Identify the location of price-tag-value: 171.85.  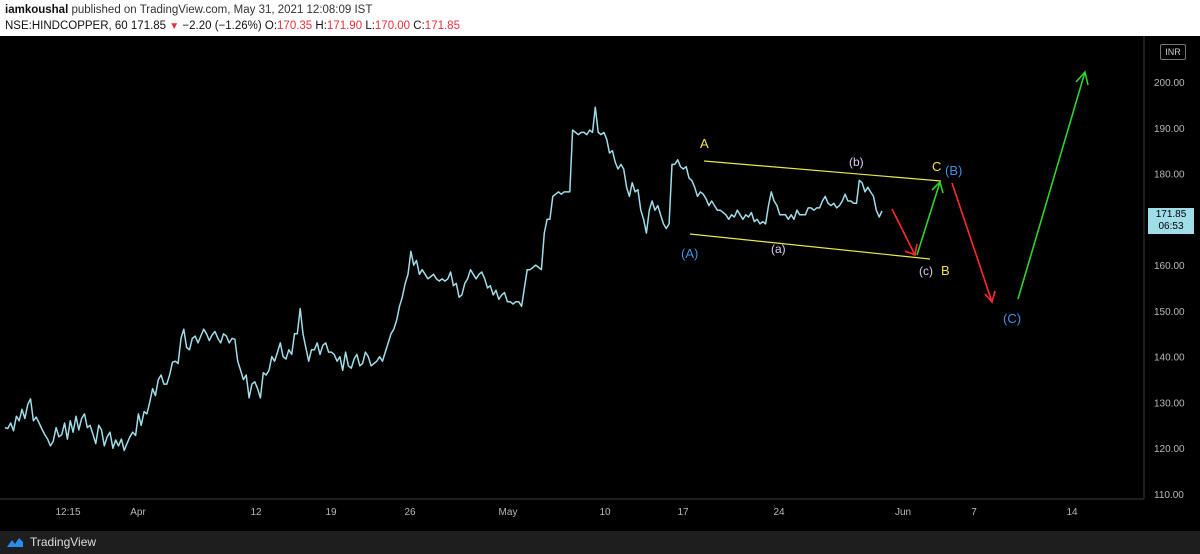
(1171, 214).